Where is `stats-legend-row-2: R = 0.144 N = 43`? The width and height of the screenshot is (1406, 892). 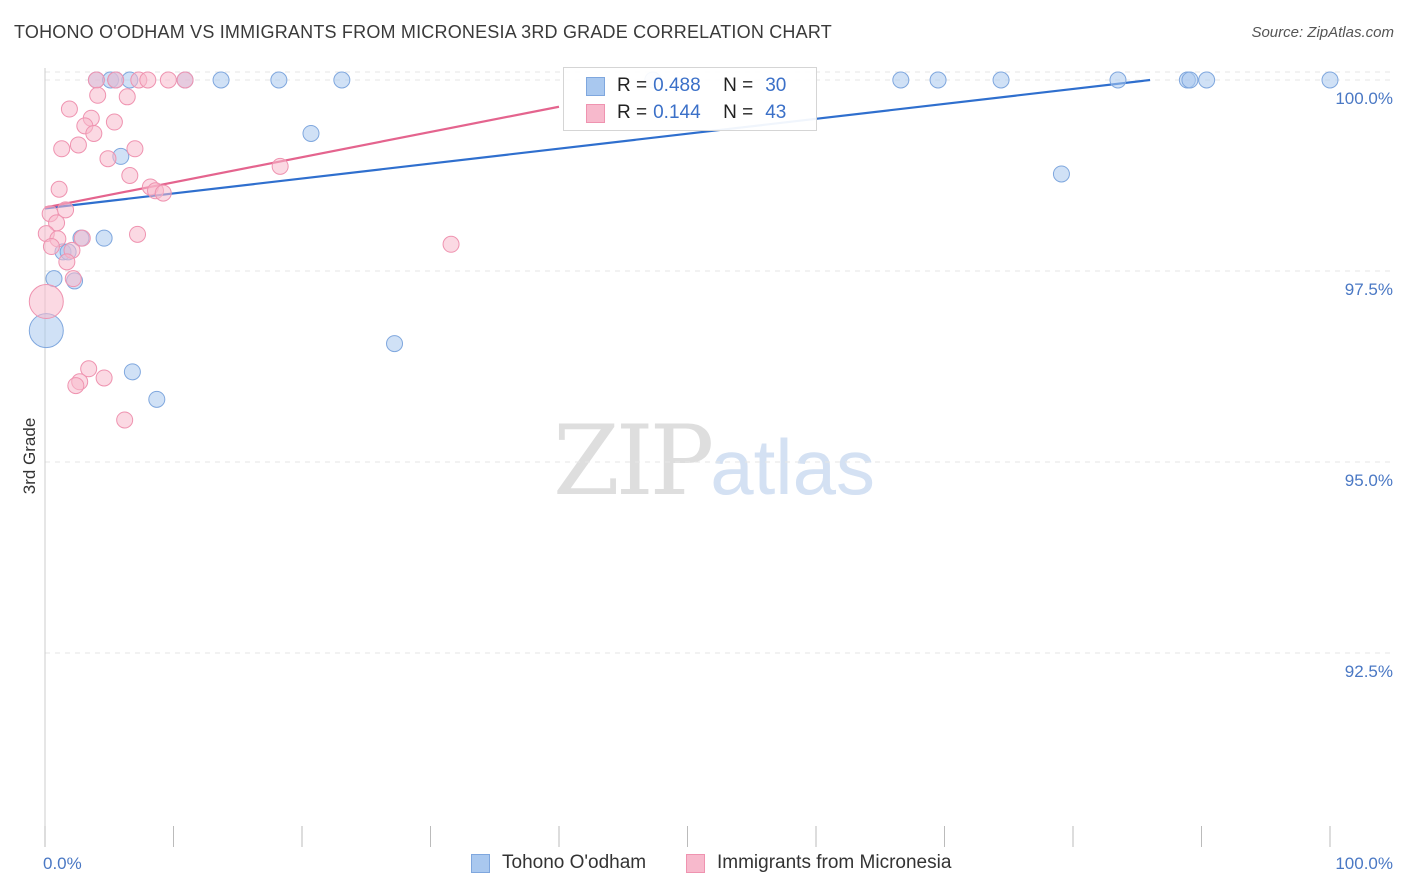 stats-legend-row-2: R = 0.144 N = 43 is located at coordinates (686, 113).